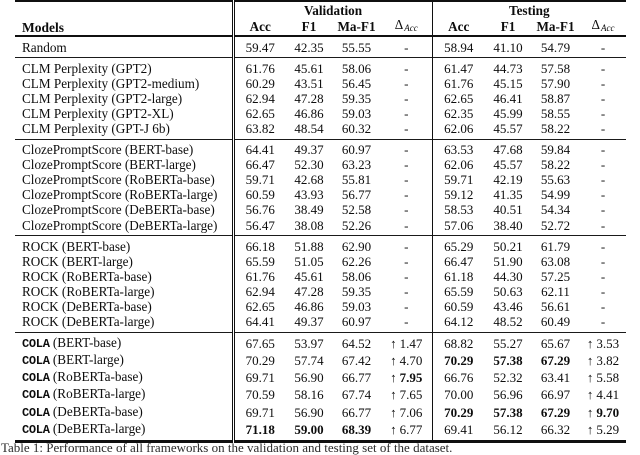  I want to click on value-cell: 41.35, so click(508, 195).